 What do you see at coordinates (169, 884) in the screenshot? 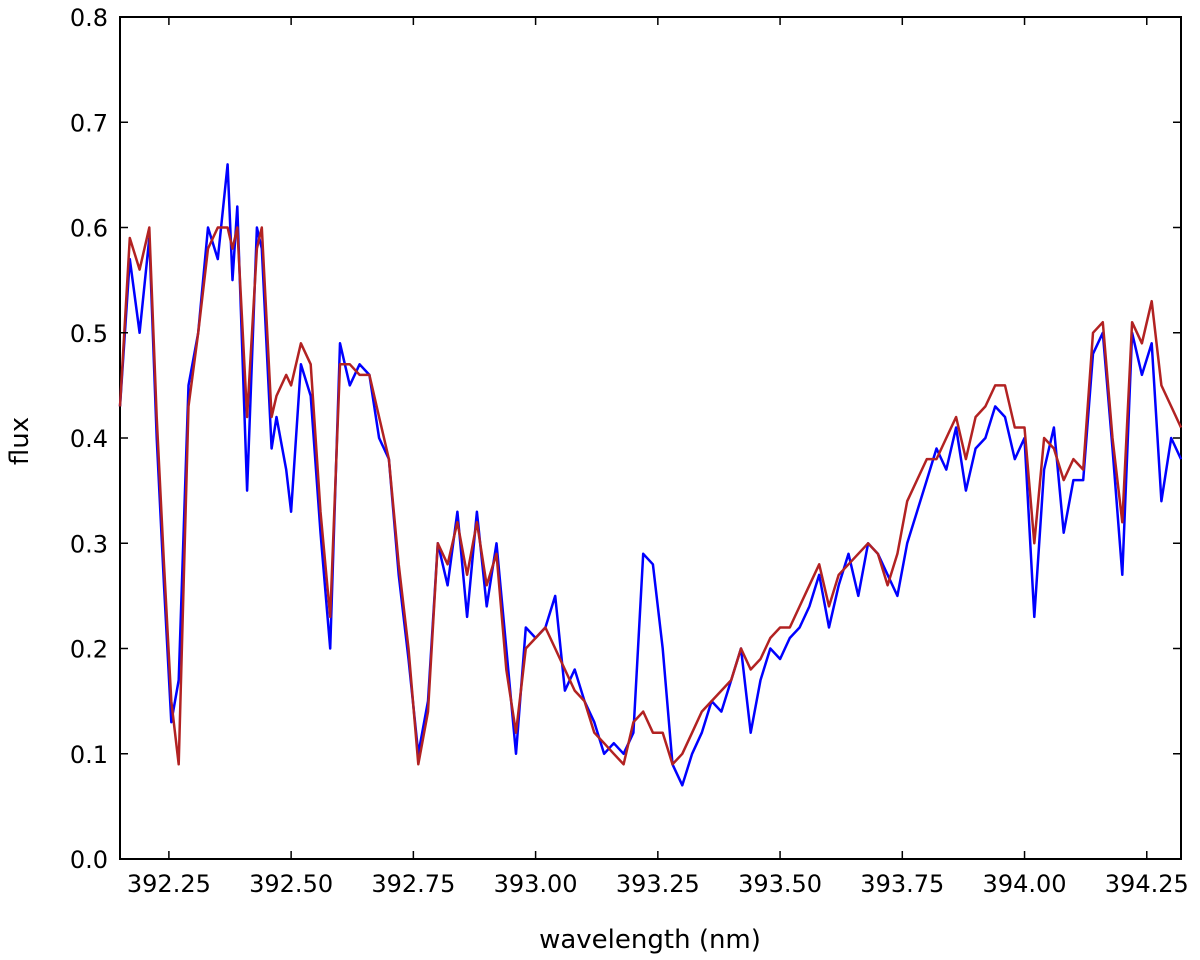
I see `x-tick-label: 392.25` at bounding box center [169, 884].